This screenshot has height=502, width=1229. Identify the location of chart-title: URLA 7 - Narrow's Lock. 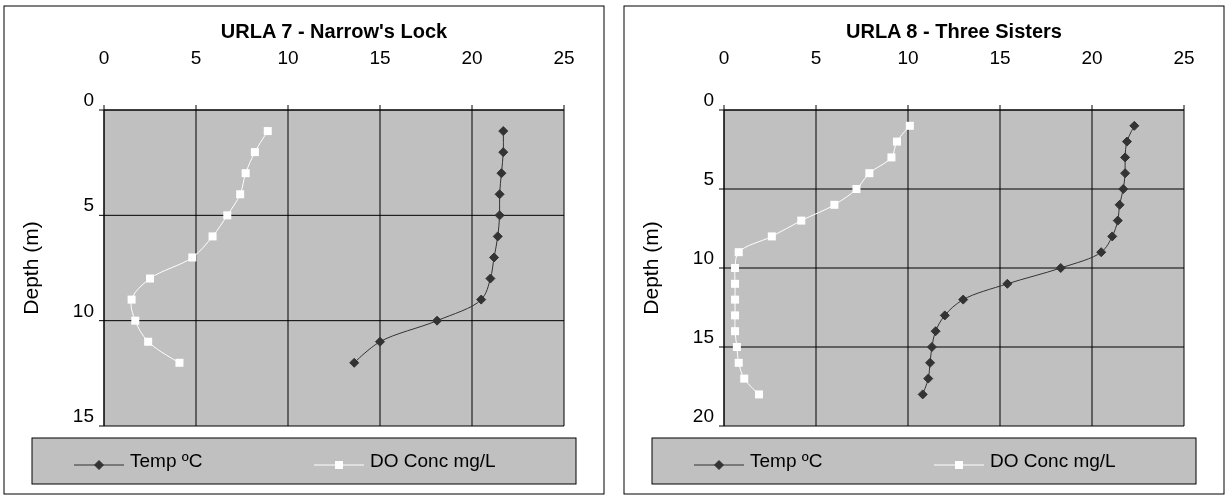
(334, 31).